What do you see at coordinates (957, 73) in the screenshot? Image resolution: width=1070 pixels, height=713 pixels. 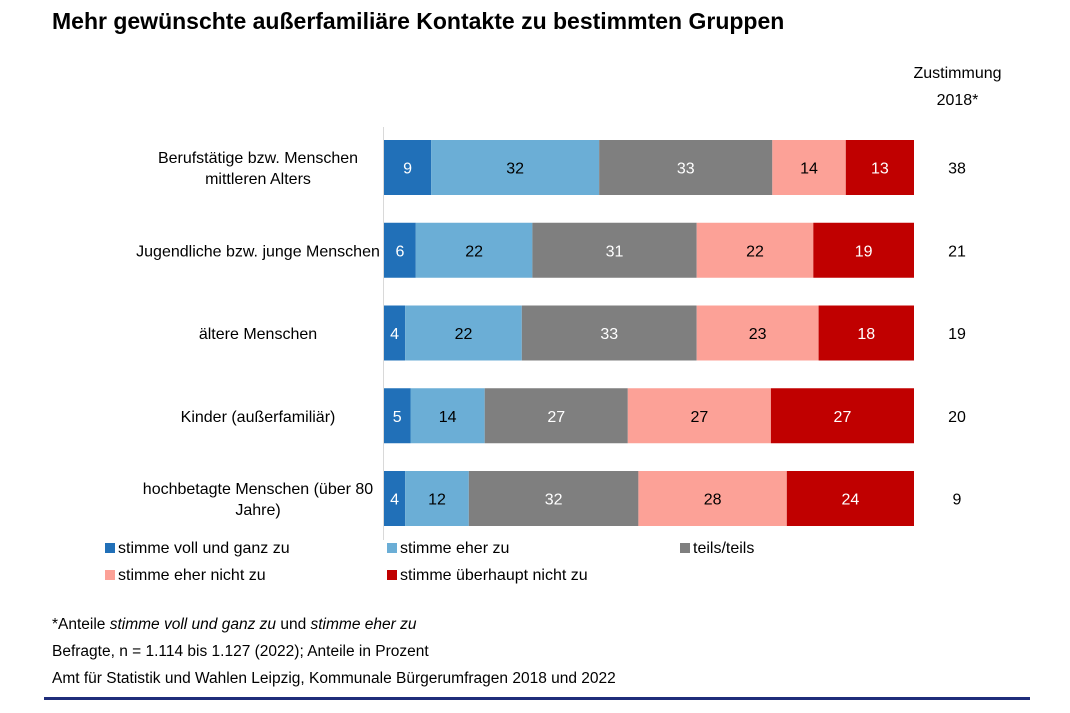 I see `side-column-header-line1: Zustimmung` at bounding box center [957, 73].